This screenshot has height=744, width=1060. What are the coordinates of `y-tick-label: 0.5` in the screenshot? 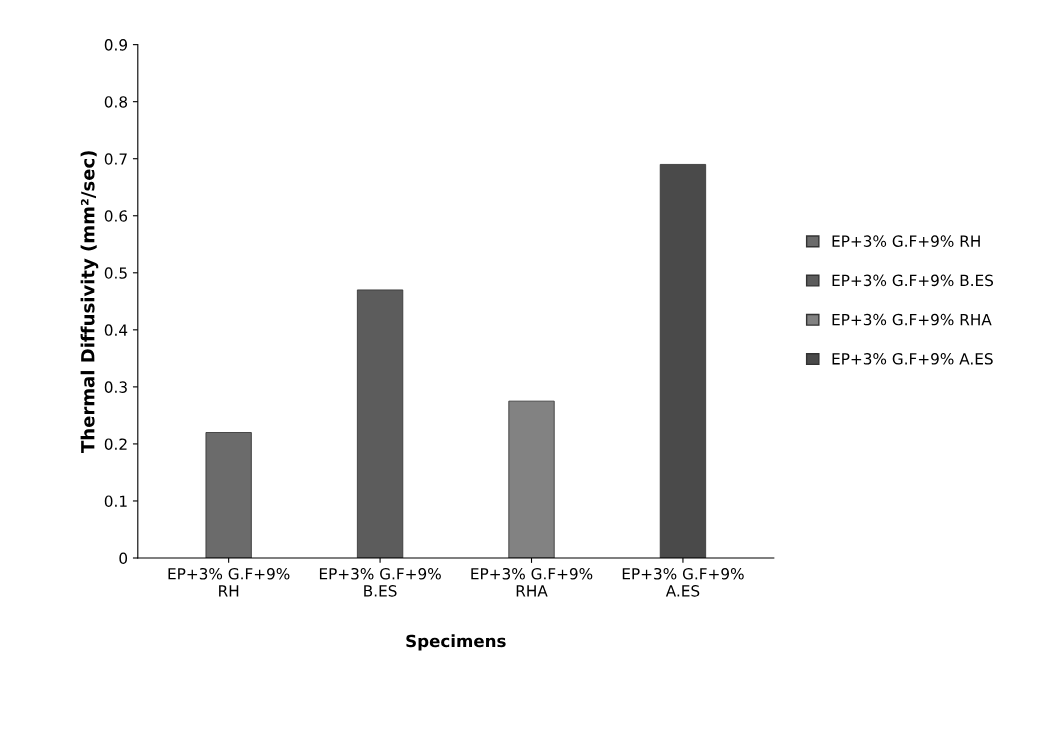 It's located at (115, 273).